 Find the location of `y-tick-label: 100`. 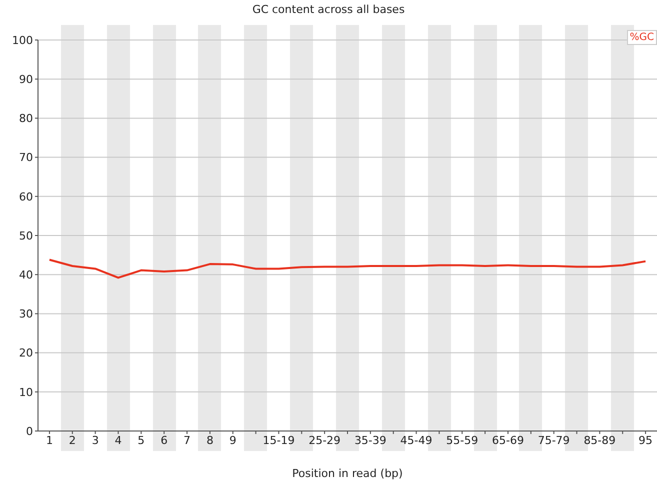

y-tick-label: 100 is located at coordinates (22, 40).